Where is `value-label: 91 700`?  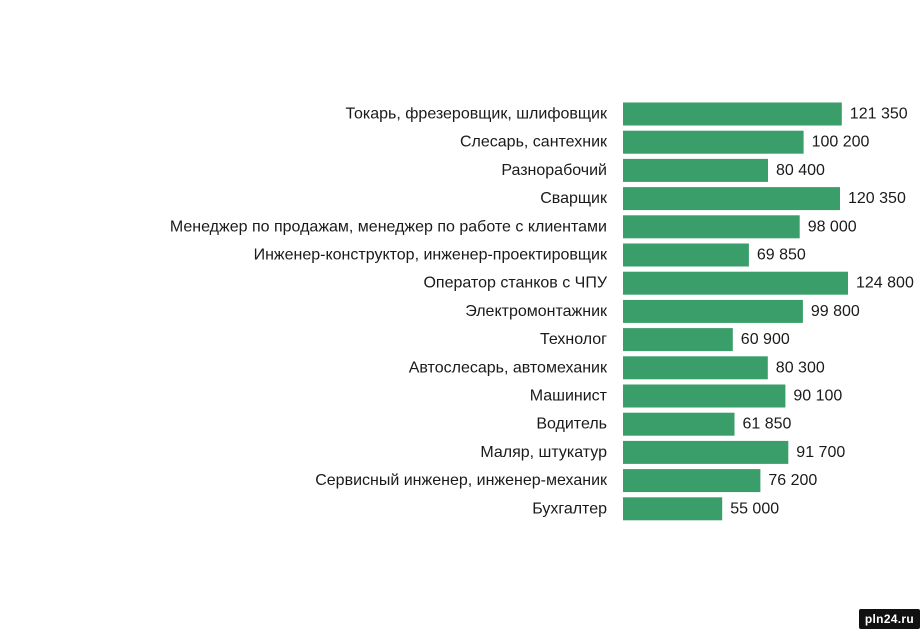
value-label: 91 700 is located at coordinates (820, 452).